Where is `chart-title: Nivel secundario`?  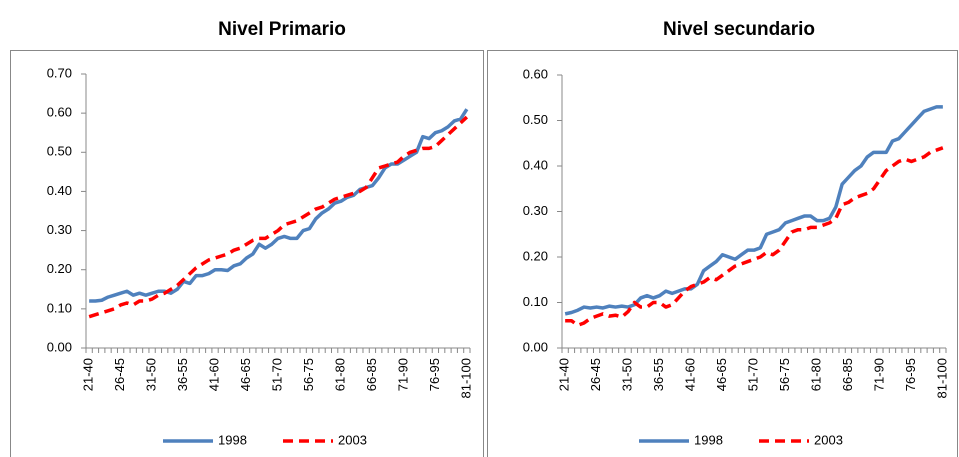 chart-title: Nivel secundario is located at coordinates (739, 29).